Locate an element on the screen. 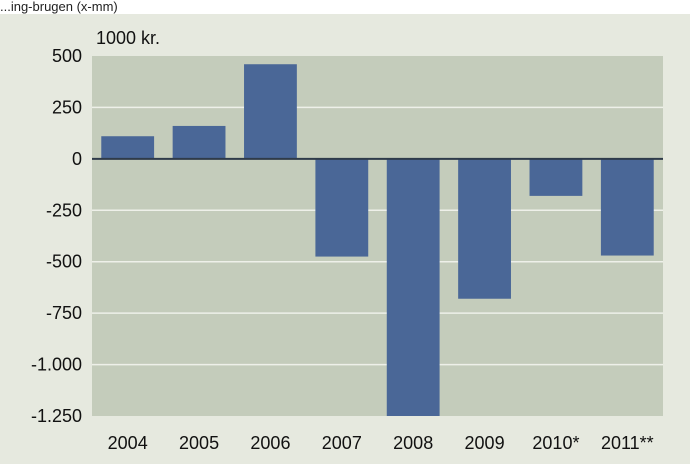 Image resolution: width=690 pixels, height=464 pixels. bar-2011 is located at coordinates (627, 207).